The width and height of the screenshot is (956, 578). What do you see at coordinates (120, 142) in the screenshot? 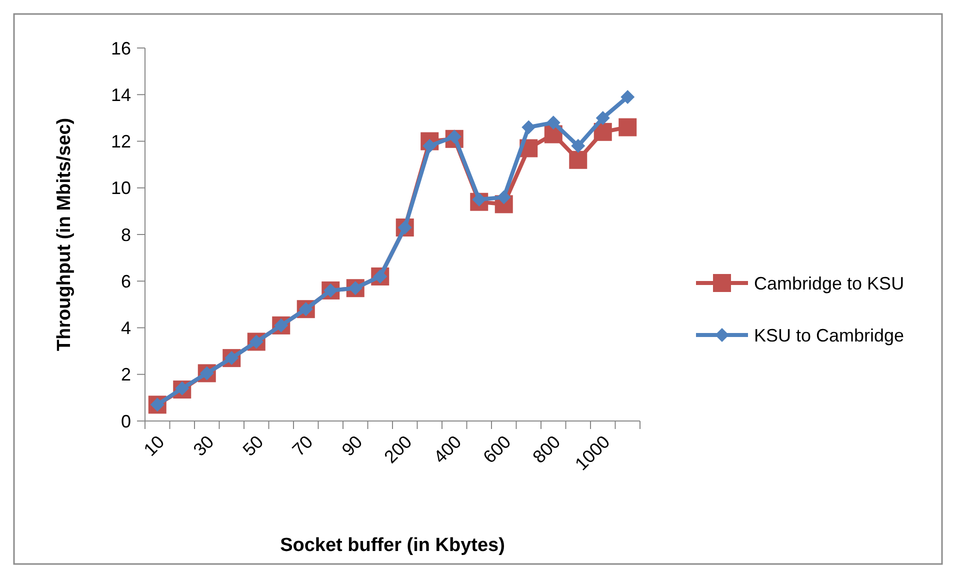
I see `y-tick-label: 12` at bounding box center [120, 142].